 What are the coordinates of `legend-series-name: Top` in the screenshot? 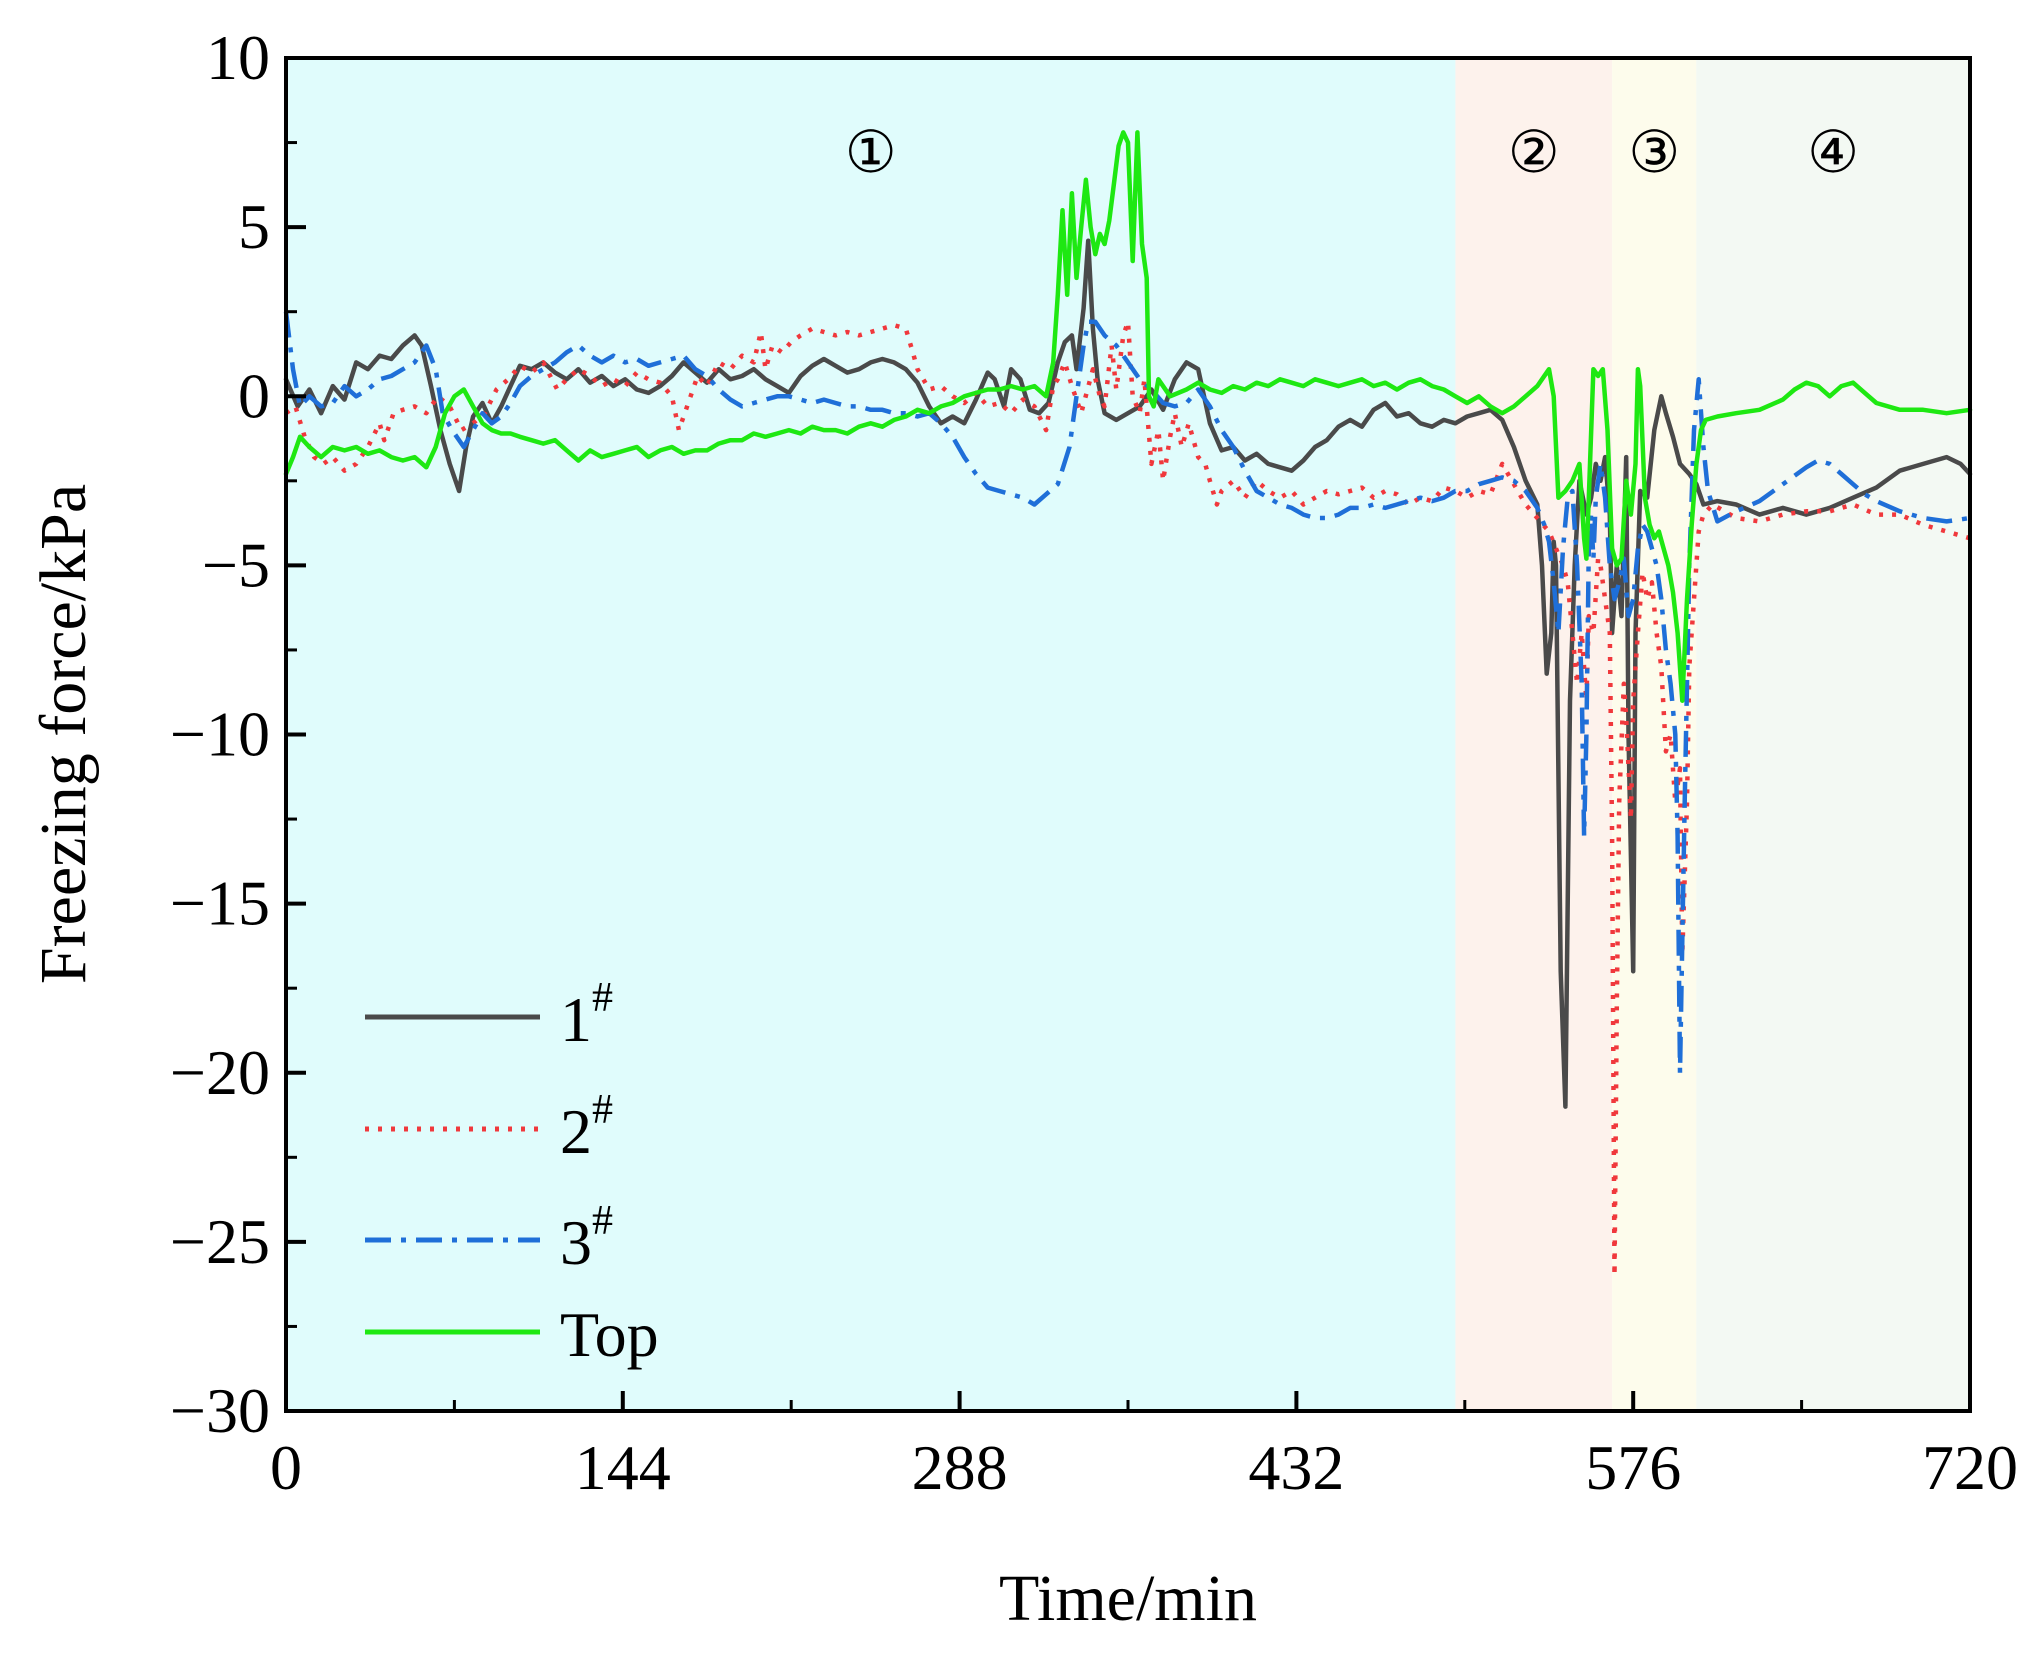 It's located at (609, 1334).